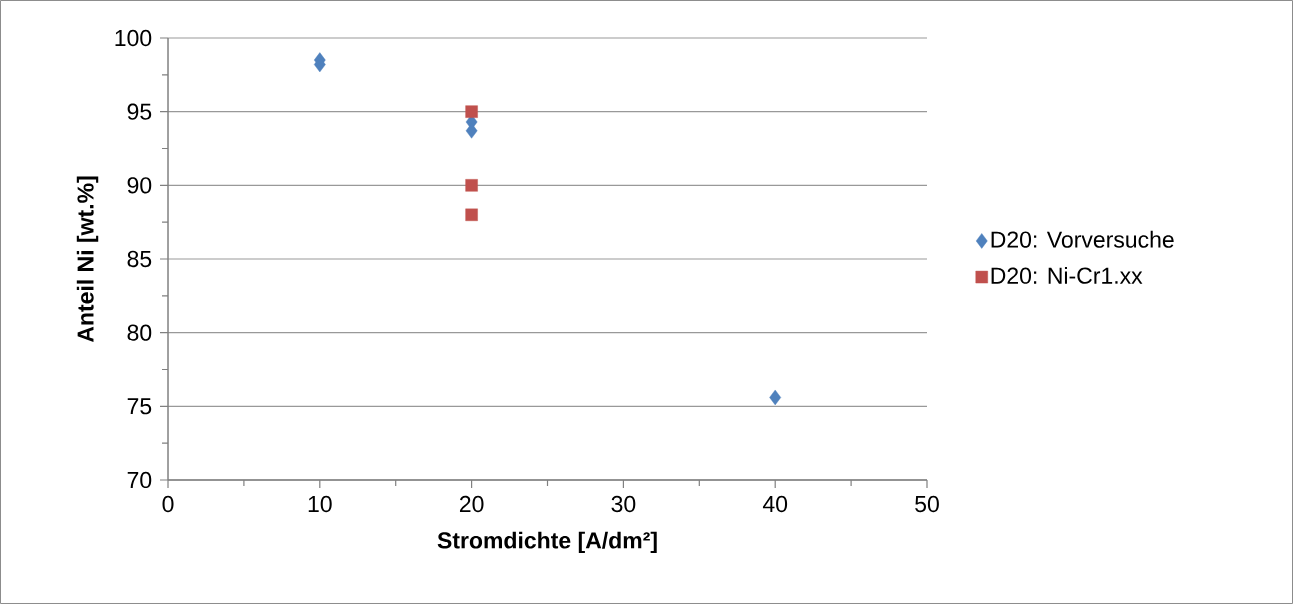 The width and height of the screenshot is (1293, 604). What do you see at coordinates (320, 504) in the screenshot?
I see `x-tick-label: 10` at bounding box center [320, 504].